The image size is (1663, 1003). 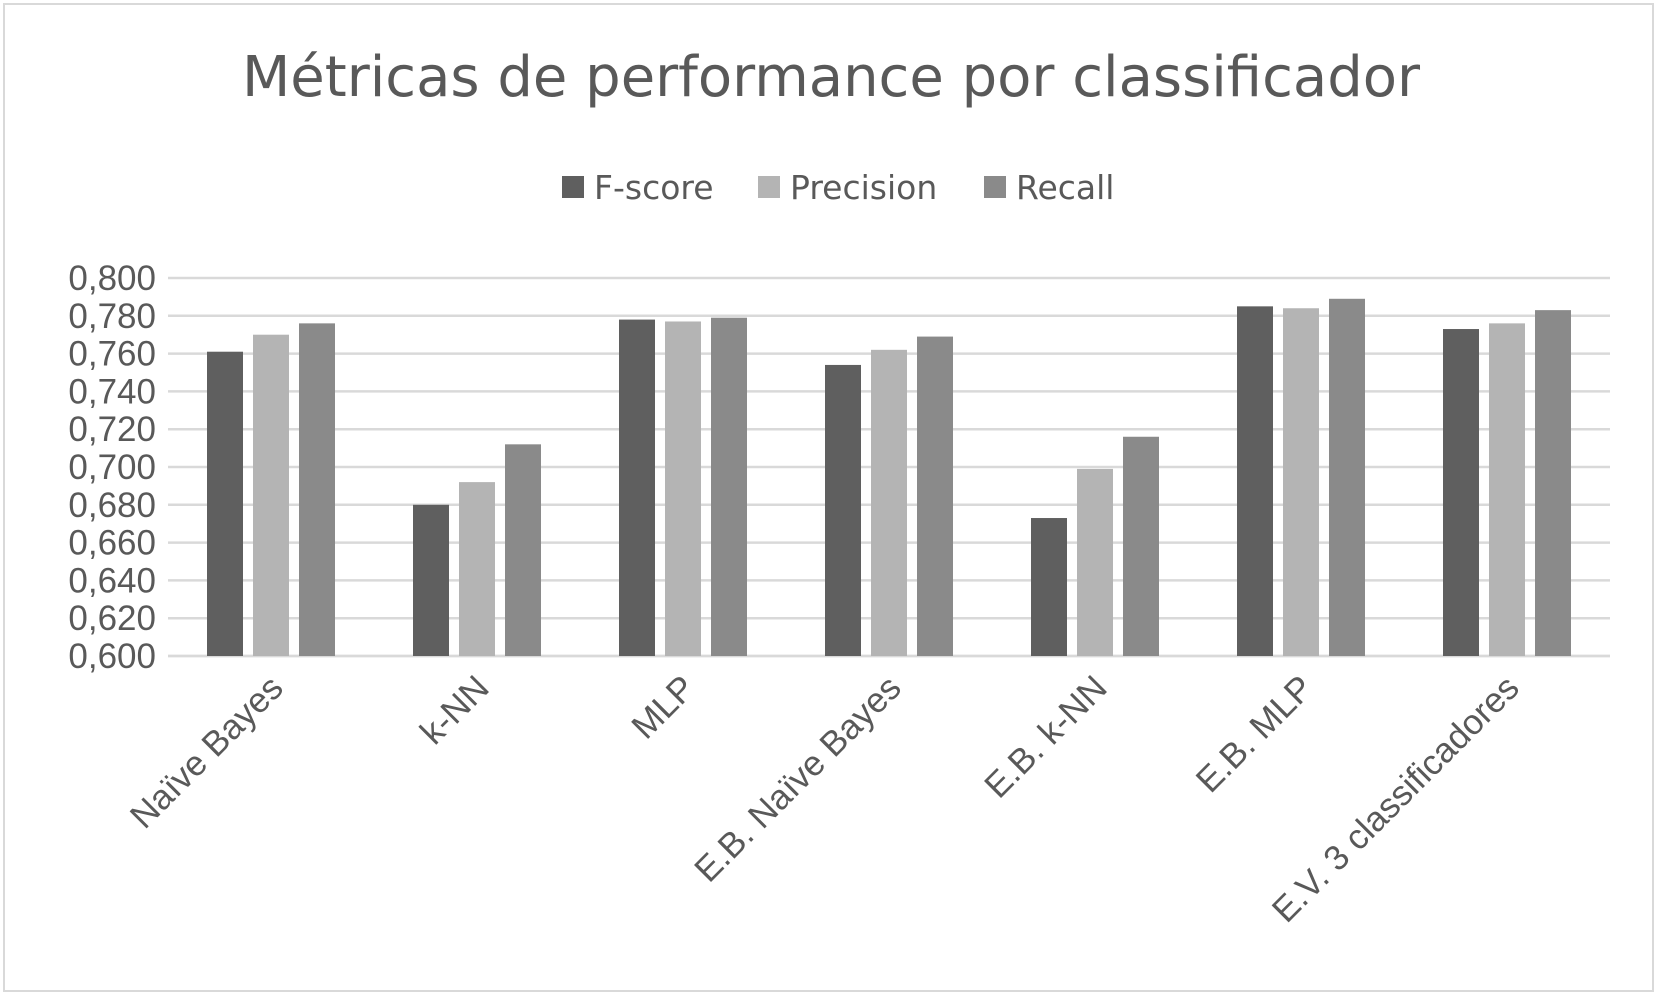 What do you see at coordinates (112, 316) in the screenshot?
I see `y-tick-label: 0,780` at bounding box center [112, 316].